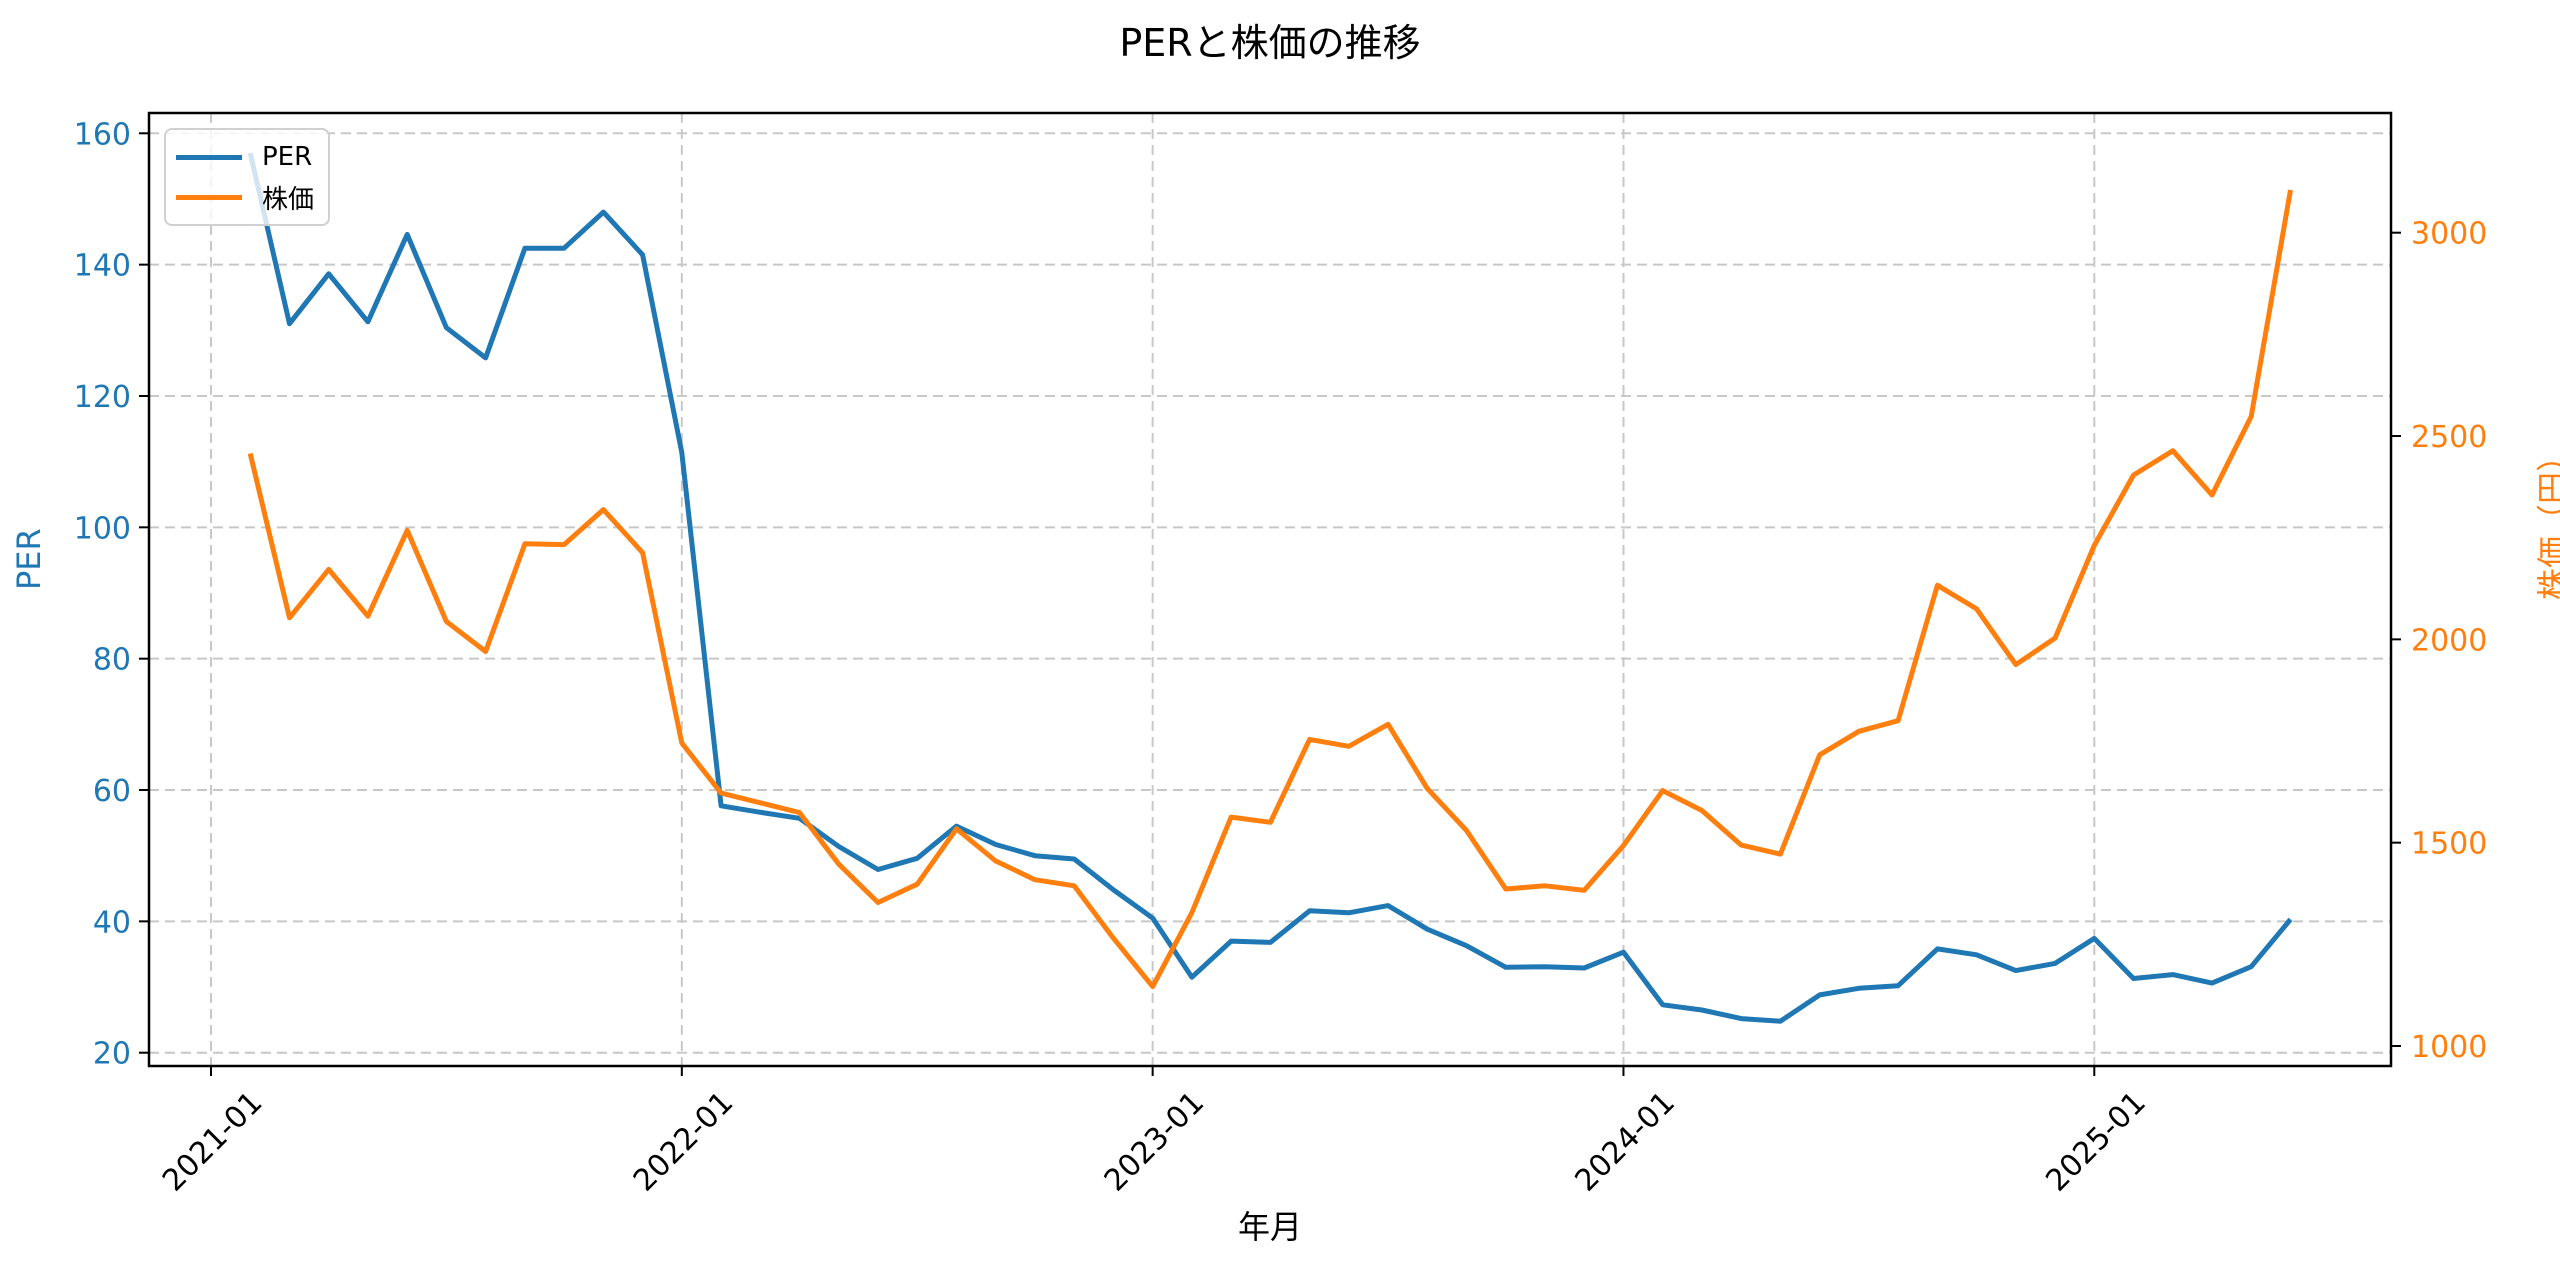 This screenshot has width=2560, height=1269. What do you see at coordinates (102, 134) in the screenshot?
I see `left-tick-label: 160` at bounding box center [102, 134].